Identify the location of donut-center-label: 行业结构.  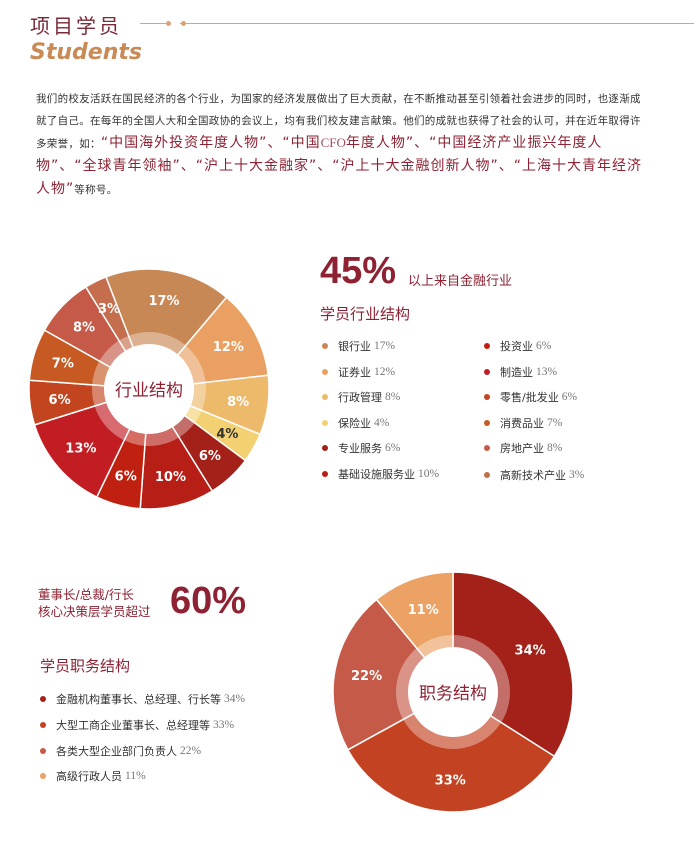
(149, 391).